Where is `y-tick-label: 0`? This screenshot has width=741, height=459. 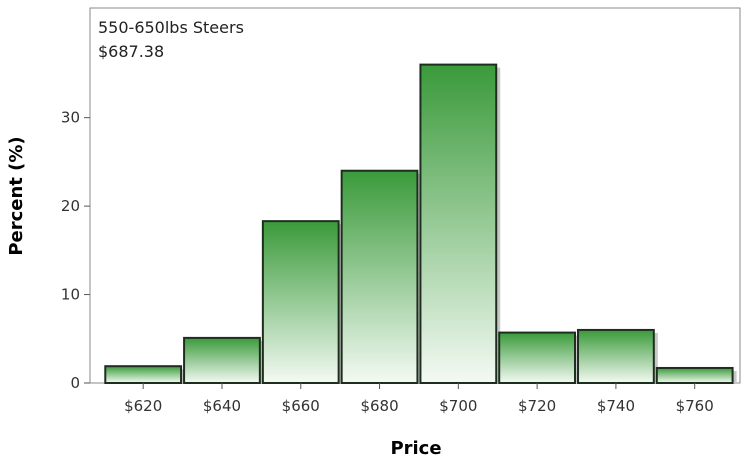
y-tick-label: 0 is located at coordinates (75, 383).